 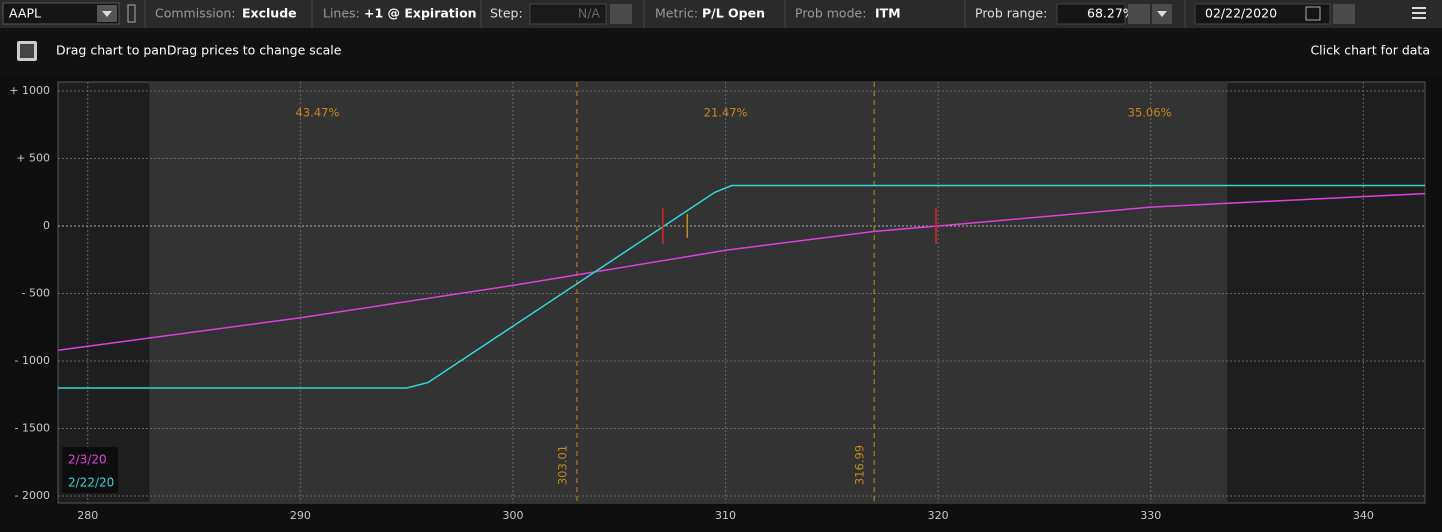 What do you see at coordinates (726, 113) in the screenshot?
I see `probability-label: 21.47%` at bounding box center [726, 113].